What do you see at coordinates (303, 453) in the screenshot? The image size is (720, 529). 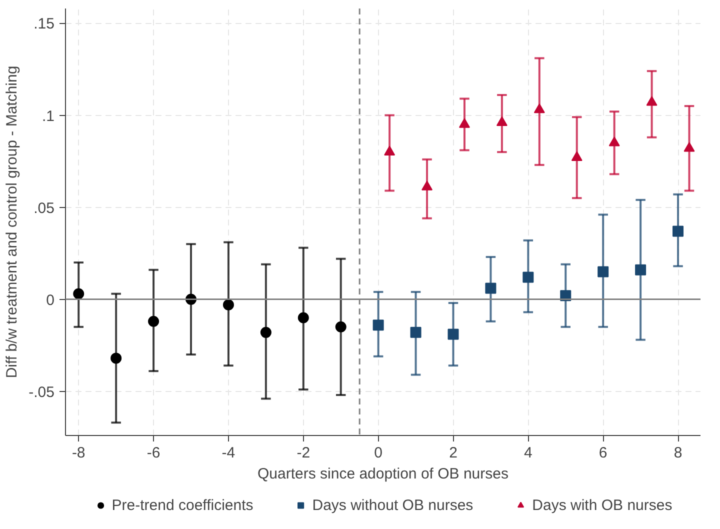 I see `x-tick-label: -2` at bounding box center [303, 453].